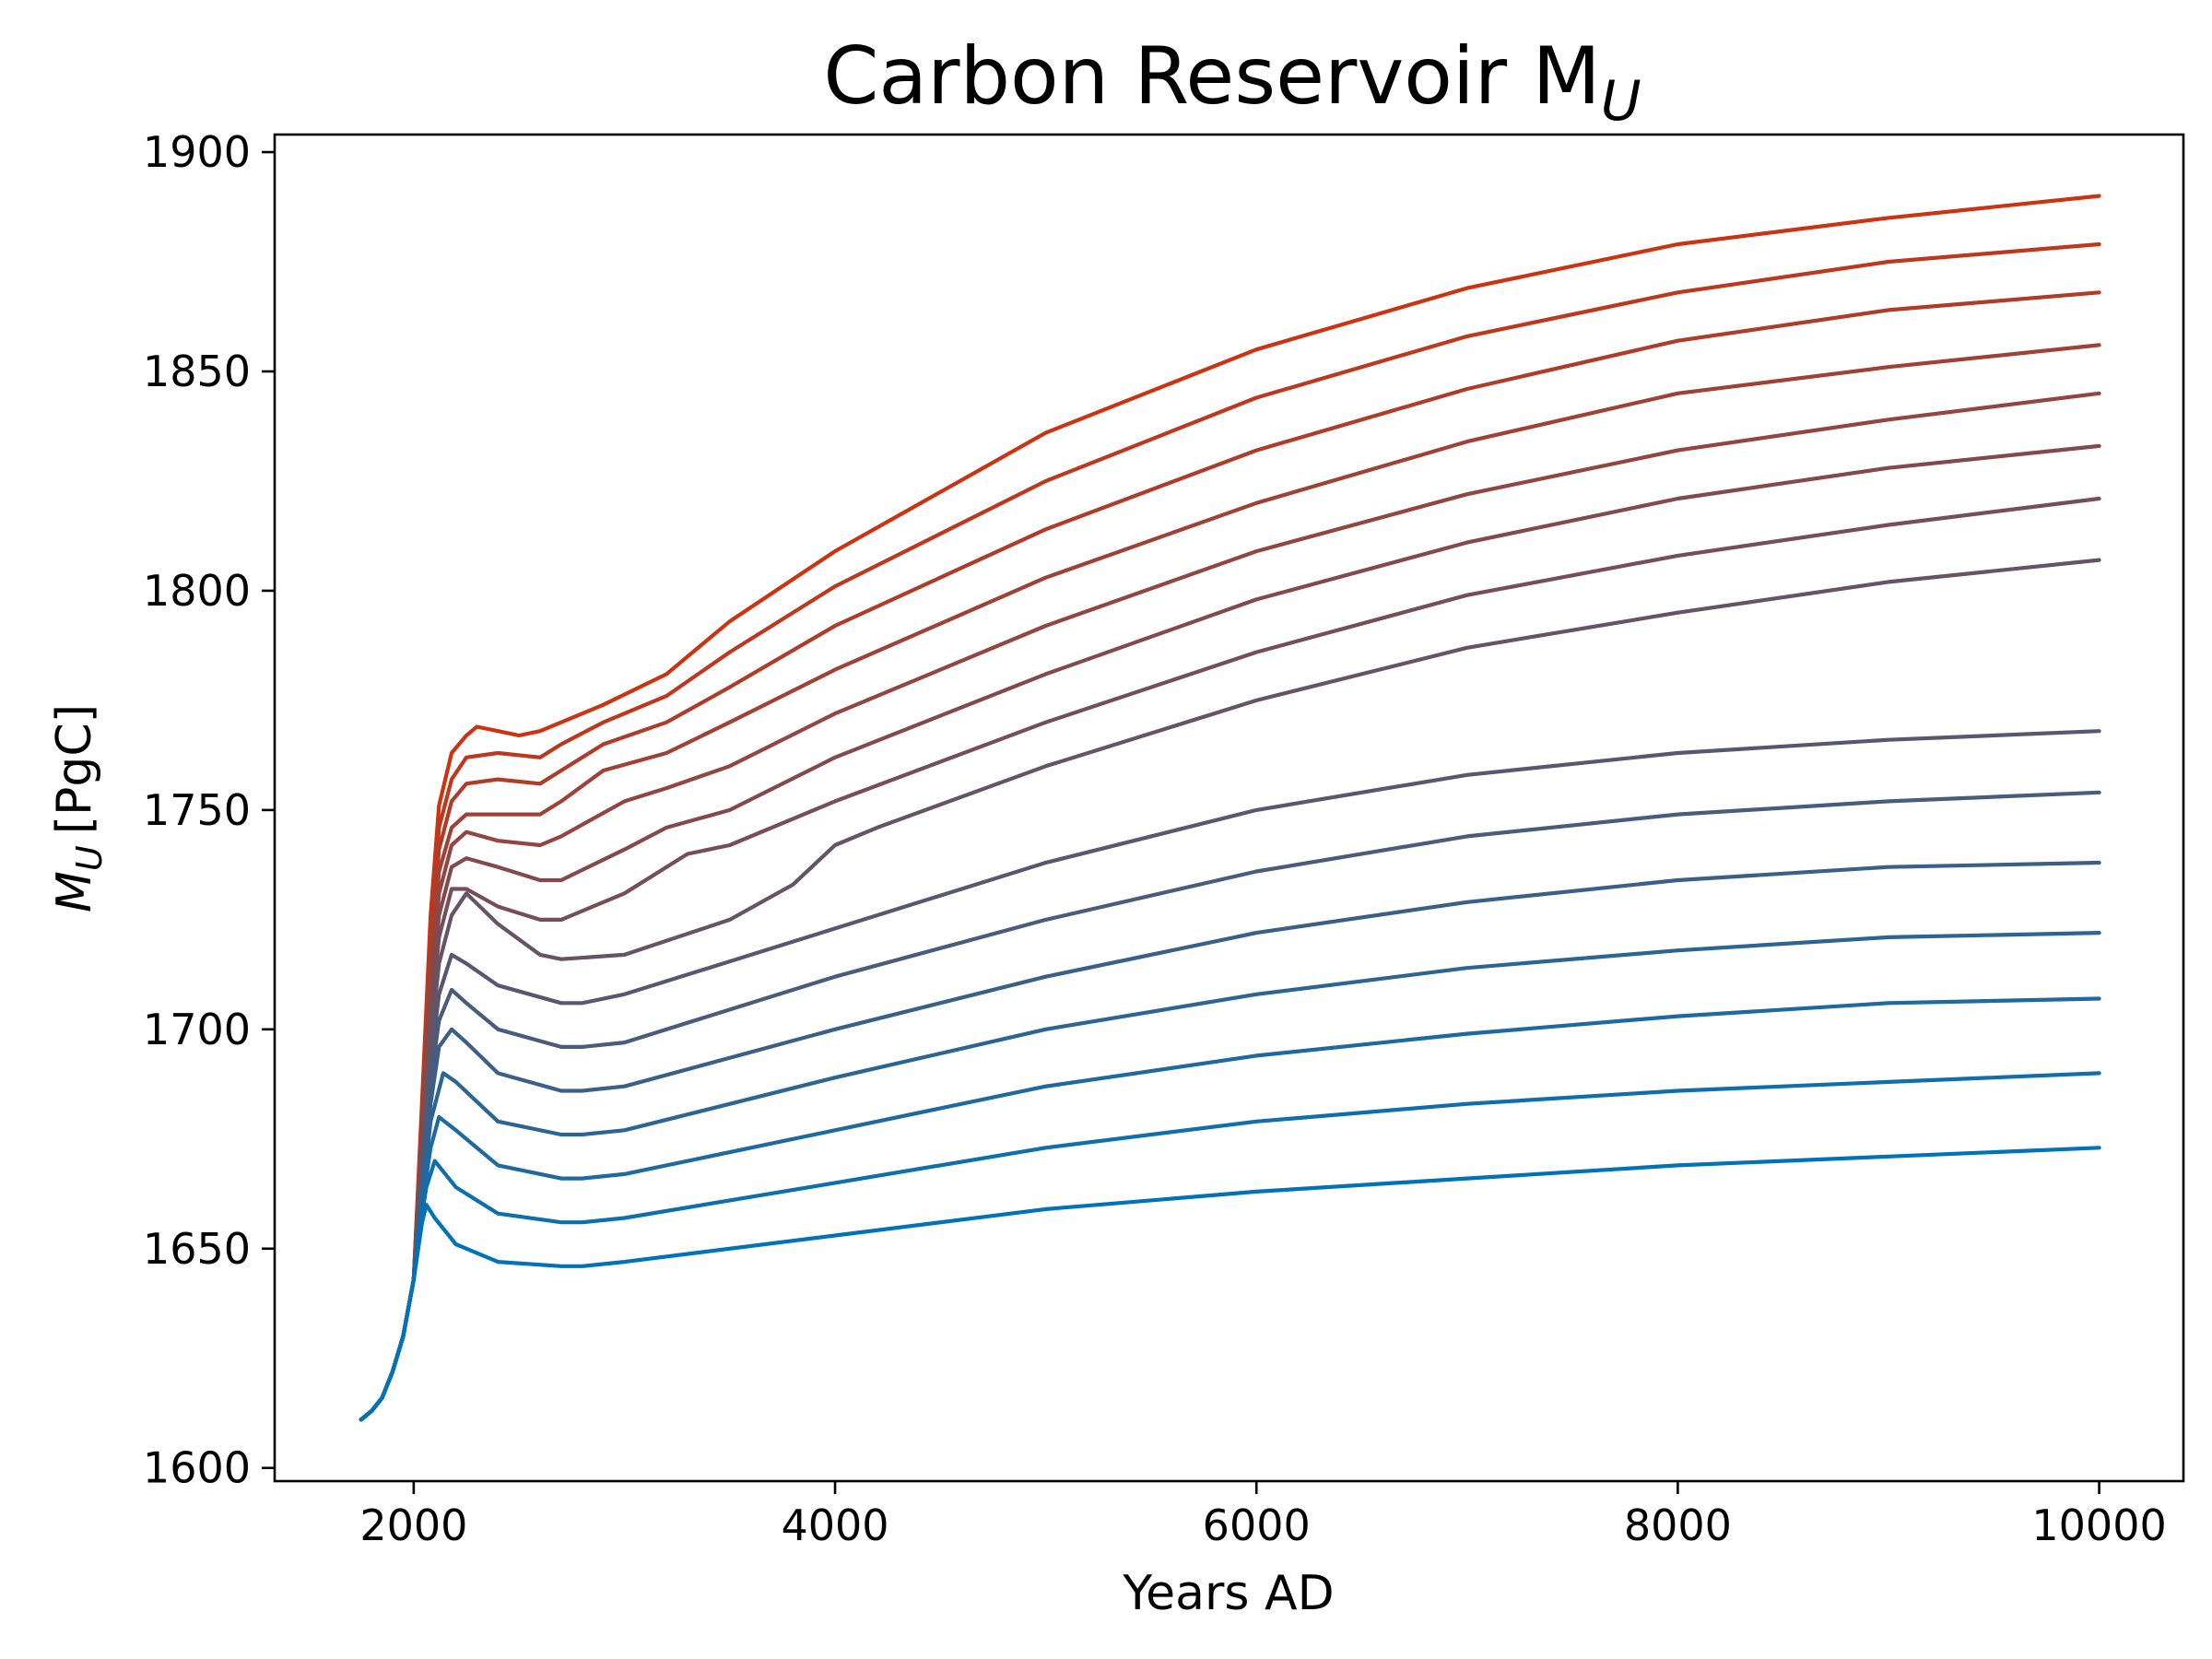  What do you see at coordinates (197, 810) in the screenshot?
I see `y-tick-label: 1750` at bounding box center [197, 810].